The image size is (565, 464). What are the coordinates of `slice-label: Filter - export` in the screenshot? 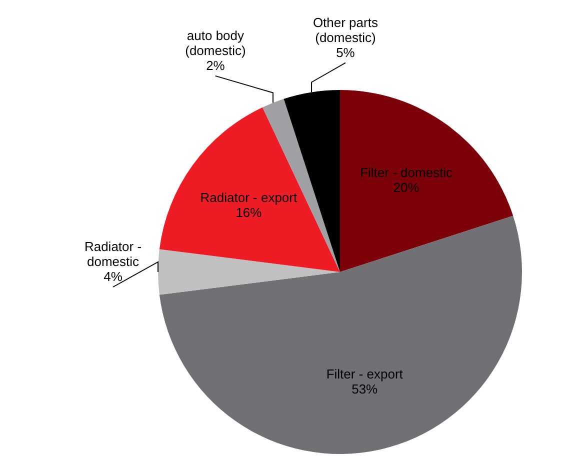 It's located at (365, 374).